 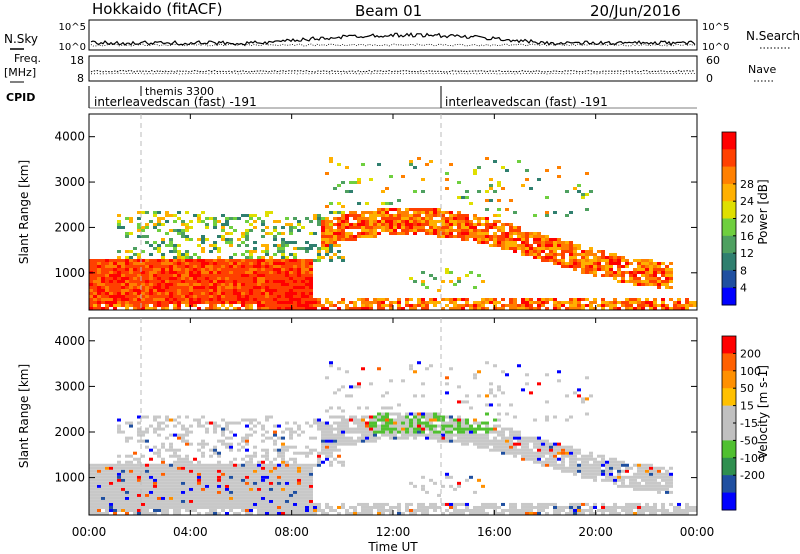 What do you see at coordinates (393, 68) in the screenshot?
I see `freq-panel` at bounding box center [393, 68].